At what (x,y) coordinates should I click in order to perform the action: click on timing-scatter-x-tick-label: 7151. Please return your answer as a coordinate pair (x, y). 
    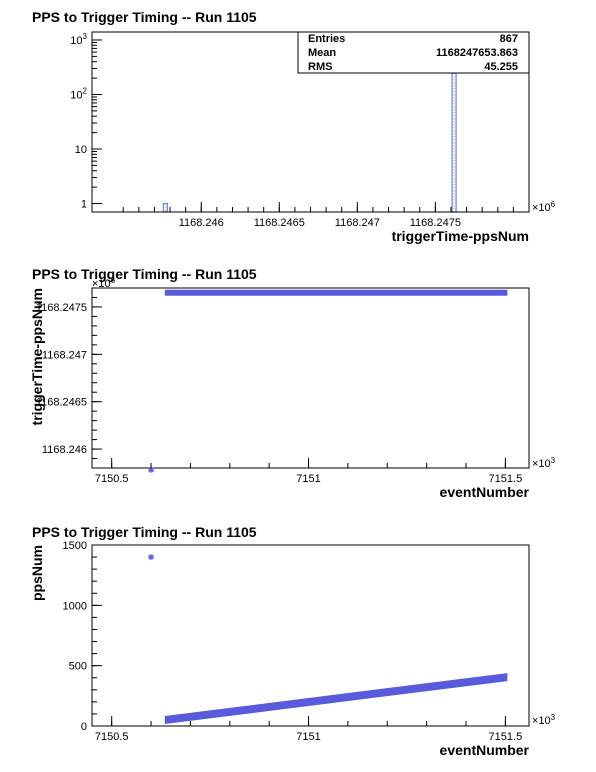
    Looking at the image, I should click on (308, 479).